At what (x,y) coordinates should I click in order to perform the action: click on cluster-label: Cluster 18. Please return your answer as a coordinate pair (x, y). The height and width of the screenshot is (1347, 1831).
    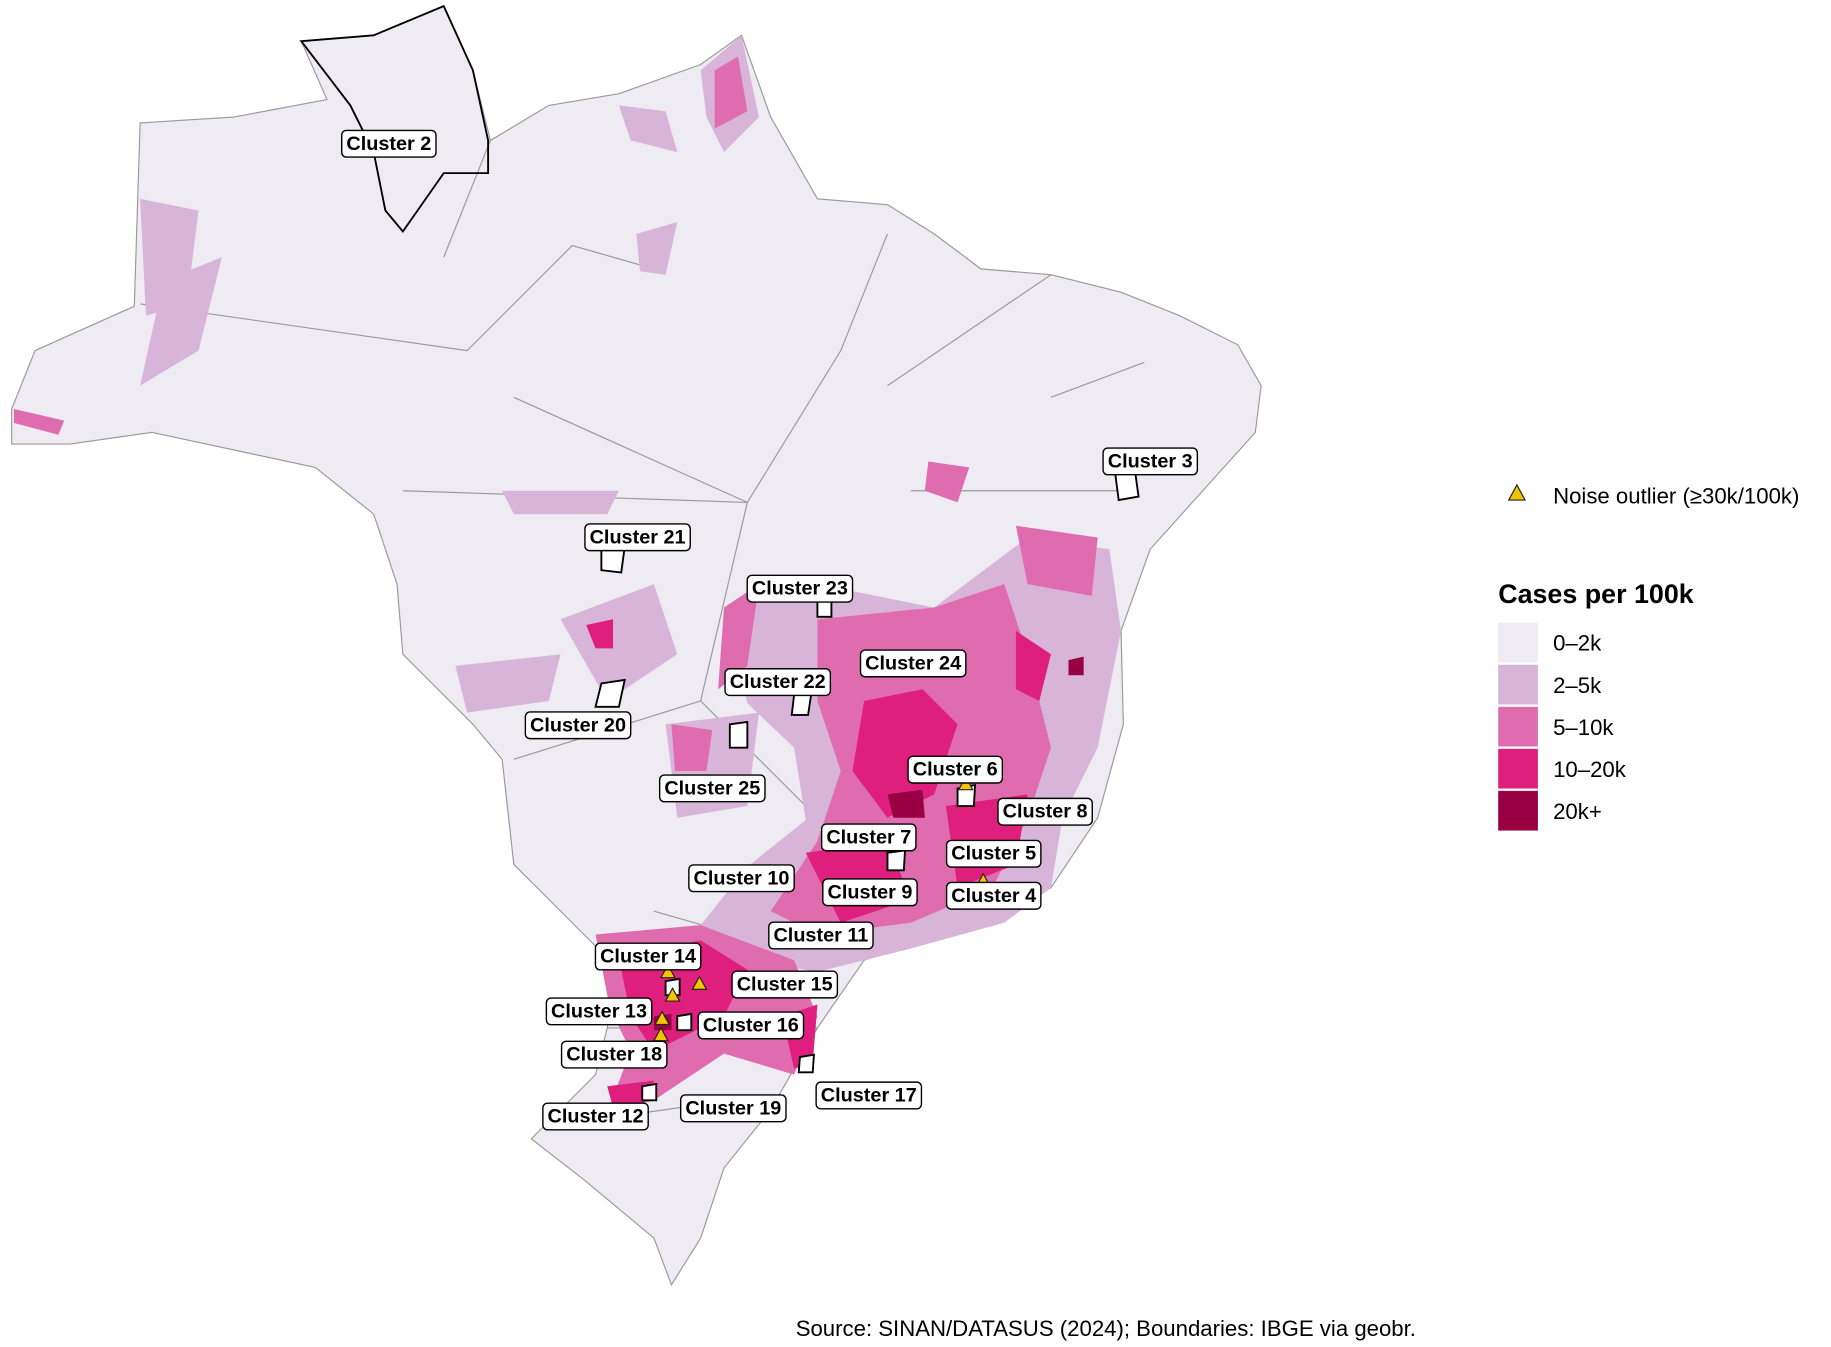
    Looking at the image, I should click on (614, 1055).